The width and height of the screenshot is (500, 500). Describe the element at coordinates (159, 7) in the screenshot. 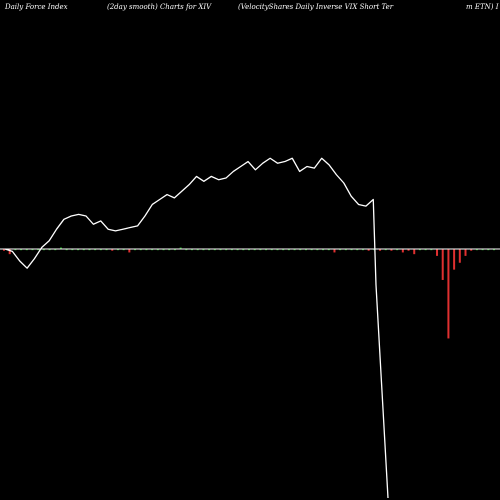

I see `chart-title-part-2: (2day smooth) Charts for XIV` at that location.